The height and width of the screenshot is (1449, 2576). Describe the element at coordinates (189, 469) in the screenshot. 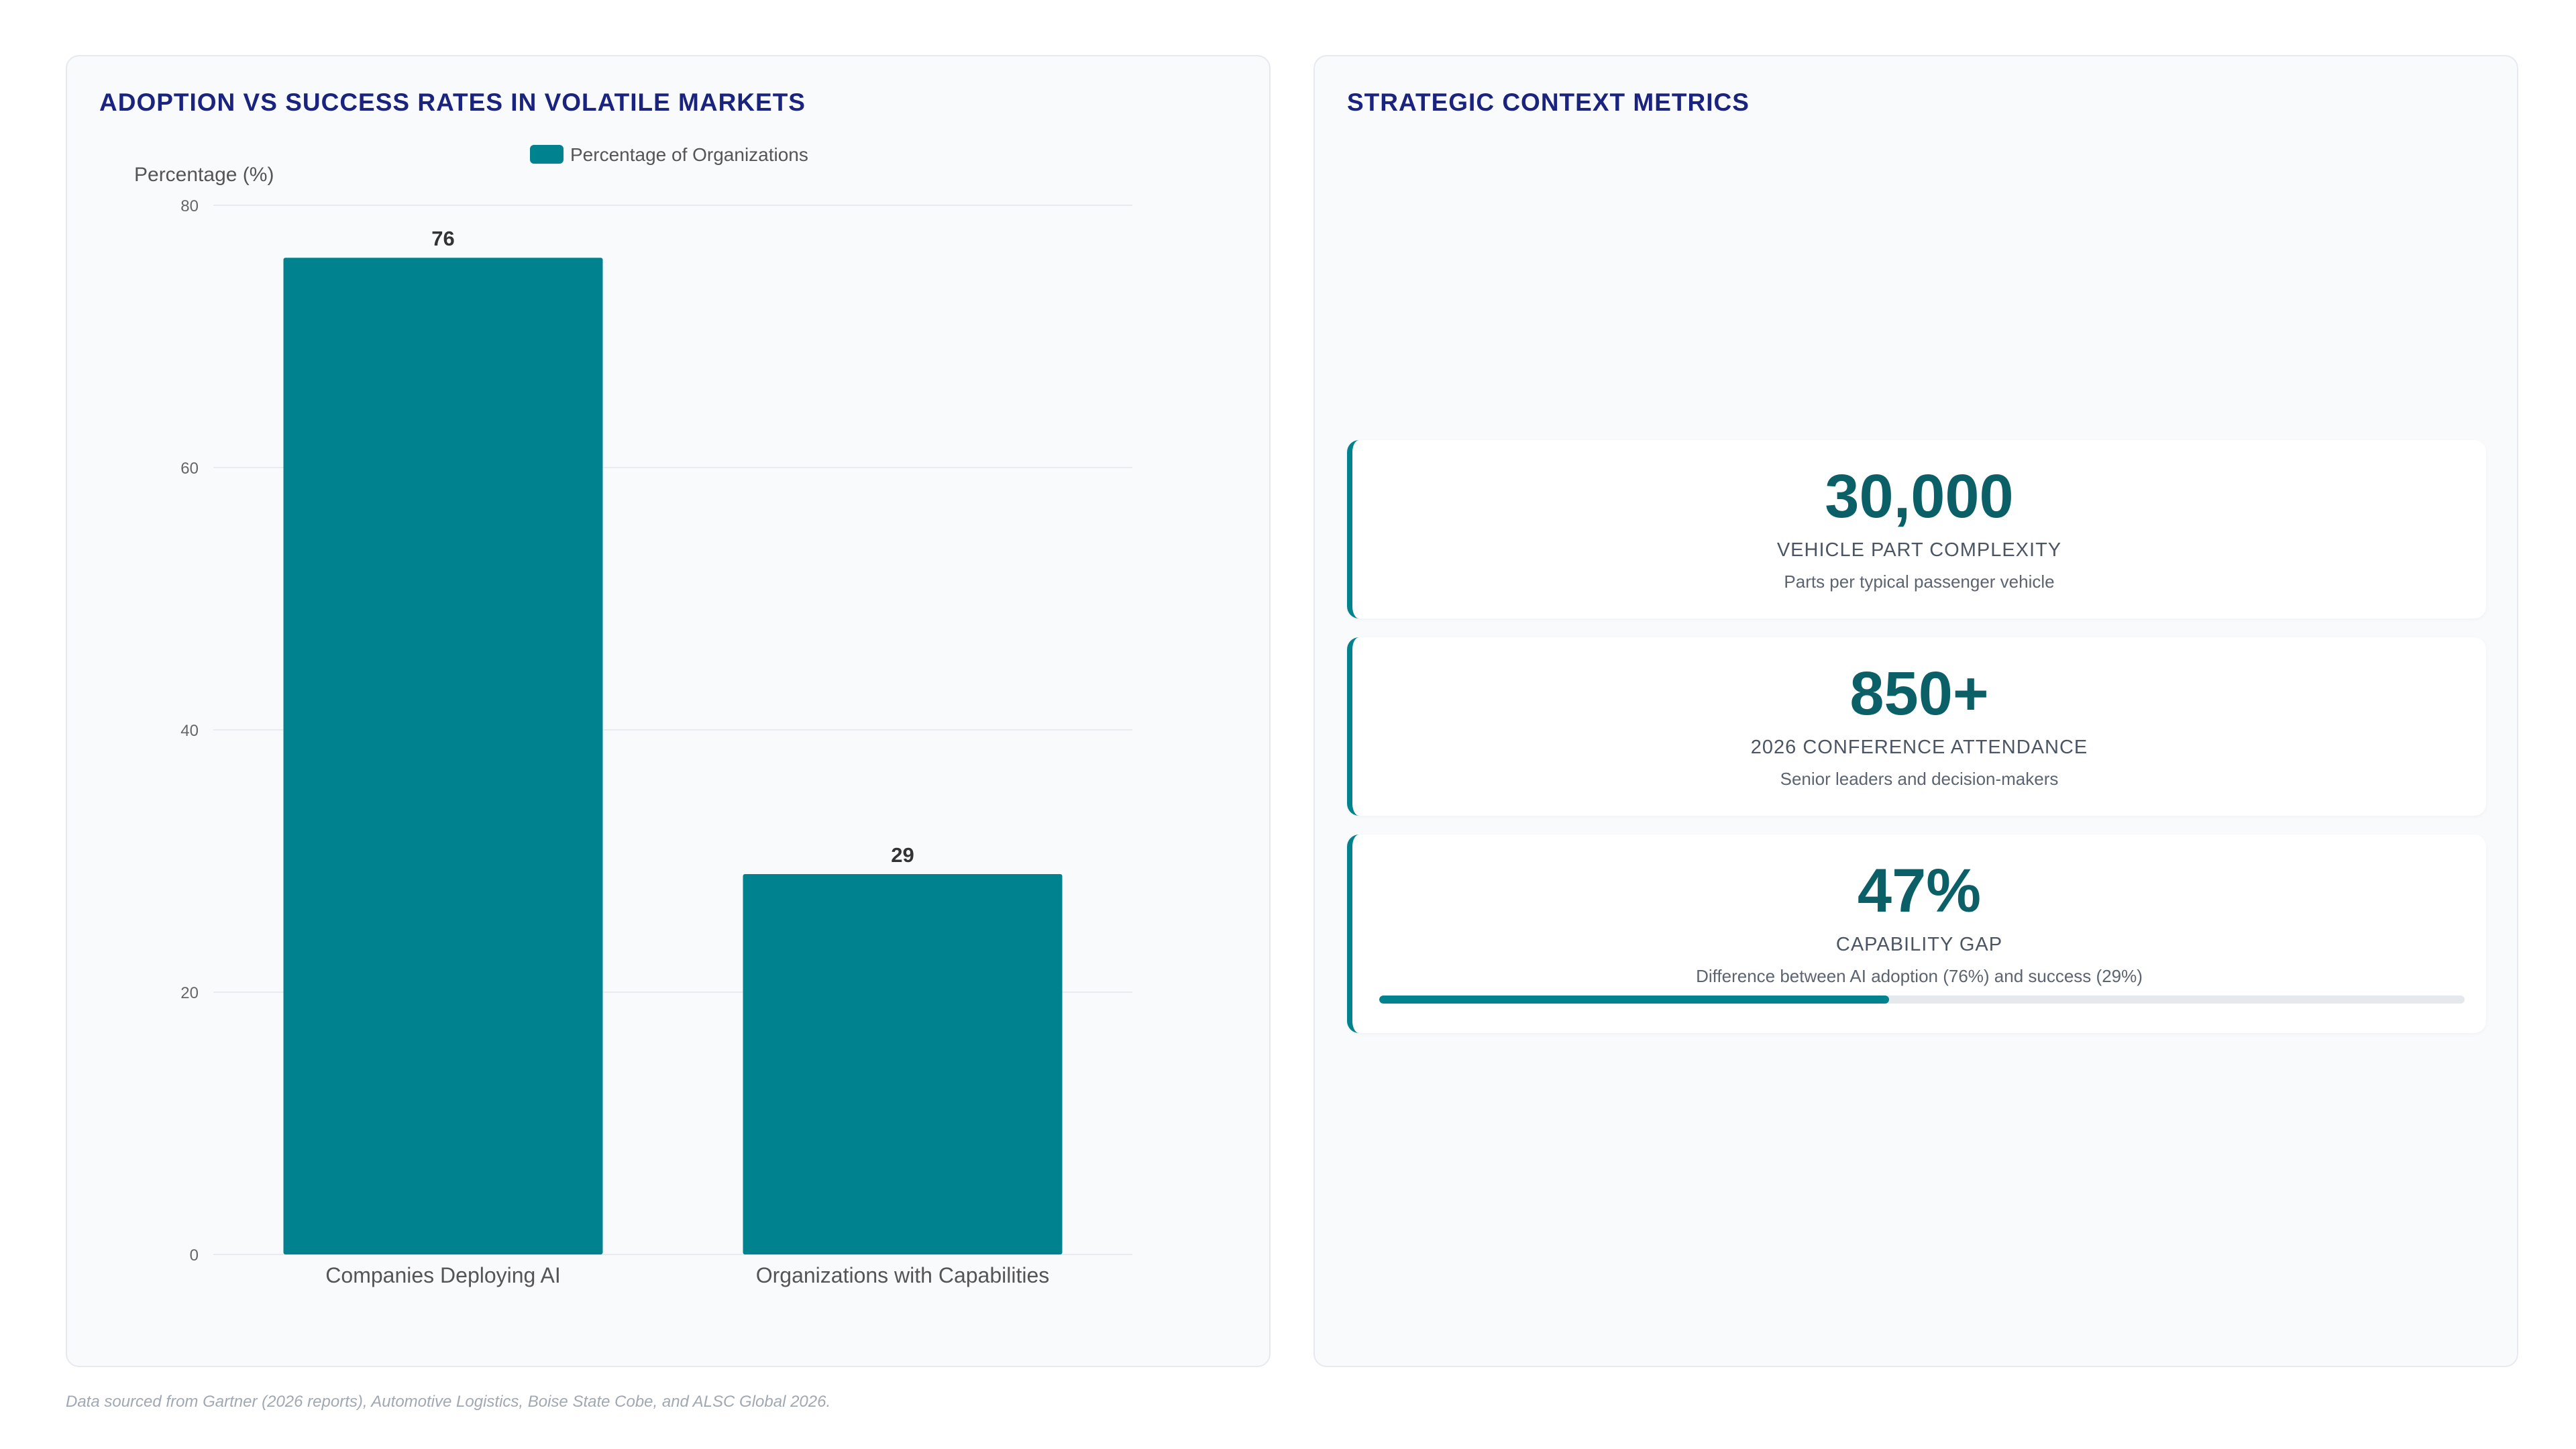

I see `y-tick-label: 60` at that location.